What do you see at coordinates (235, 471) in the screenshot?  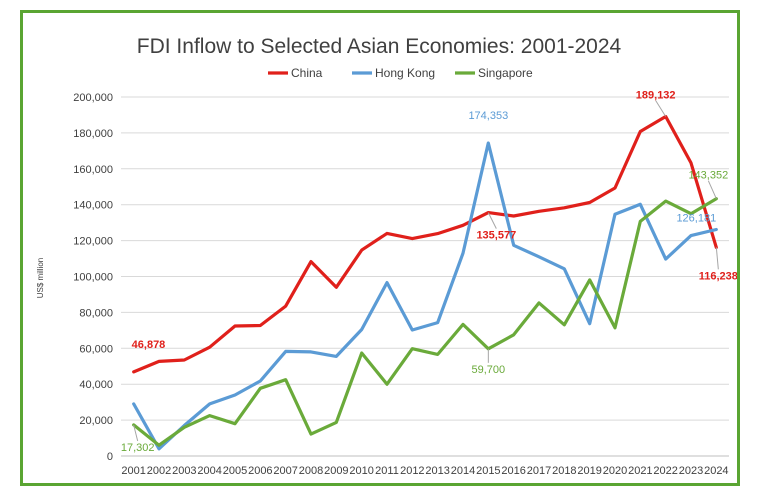 I see `x-tick-label: 2005` at bounding box center [235, 471].